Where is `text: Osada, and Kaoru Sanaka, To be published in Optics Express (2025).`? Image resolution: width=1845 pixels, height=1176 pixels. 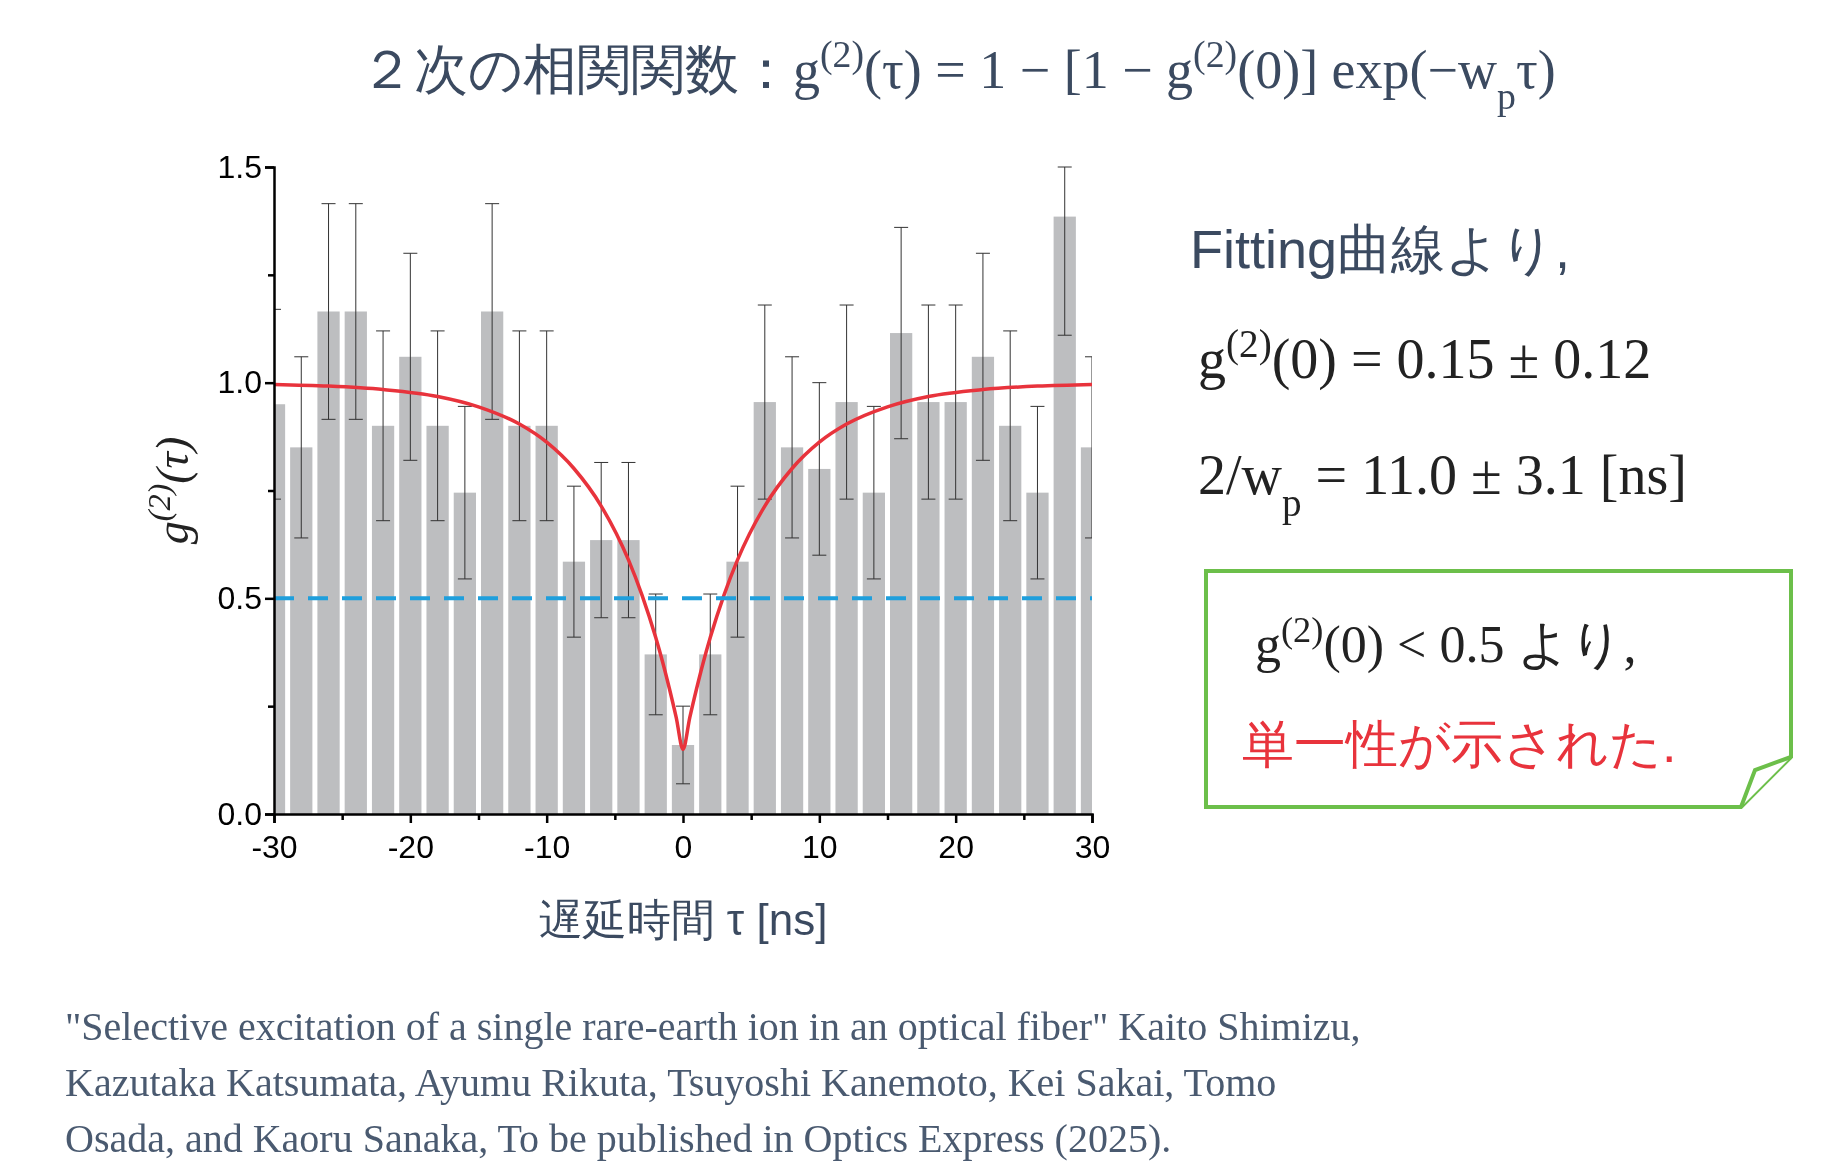
text: Osada, and Kaoru Sanaka, To be published in Optics Express (2025). is located at coordinates (618, 1138).